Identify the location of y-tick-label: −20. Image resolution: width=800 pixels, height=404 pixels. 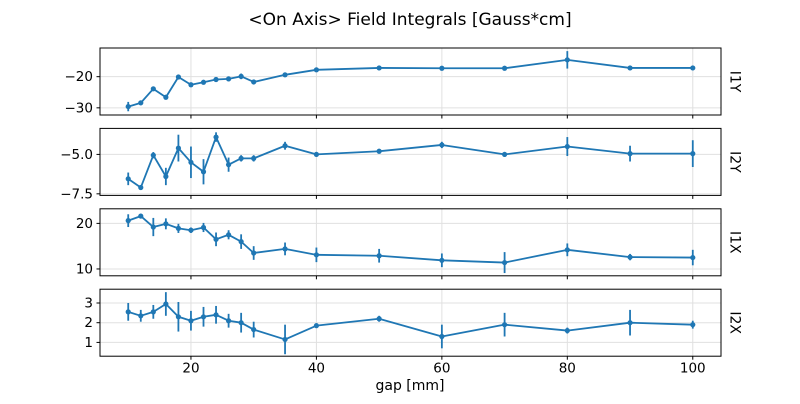
(79, 77).